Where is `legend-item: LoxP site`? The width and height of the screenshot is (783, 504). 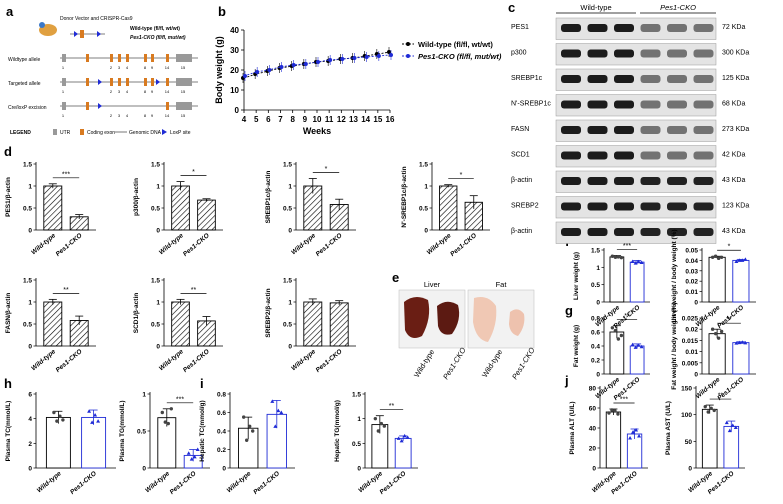 legend-item: LoxP site is located at coordinates (180, 133).